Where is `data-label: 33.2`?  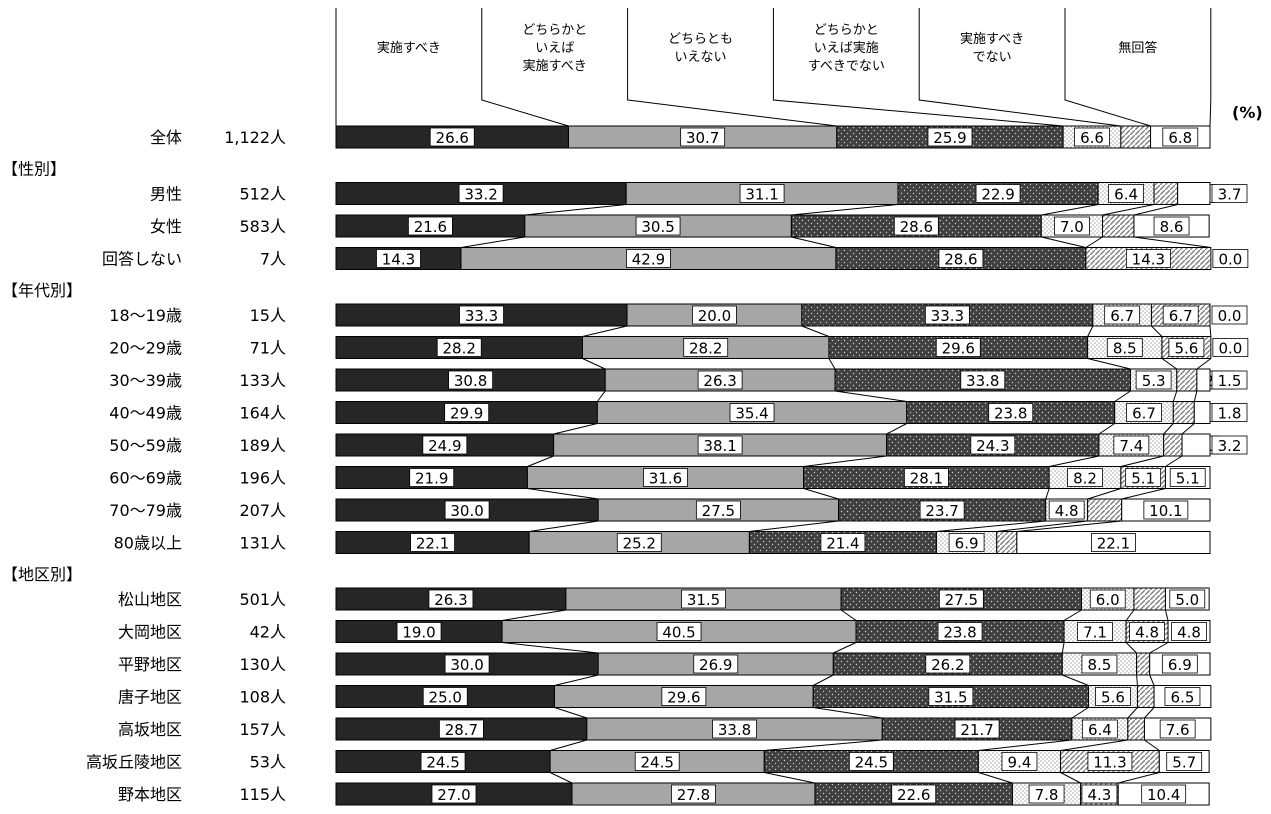 data-label: 33.2 is located at coordinates (480, 195).